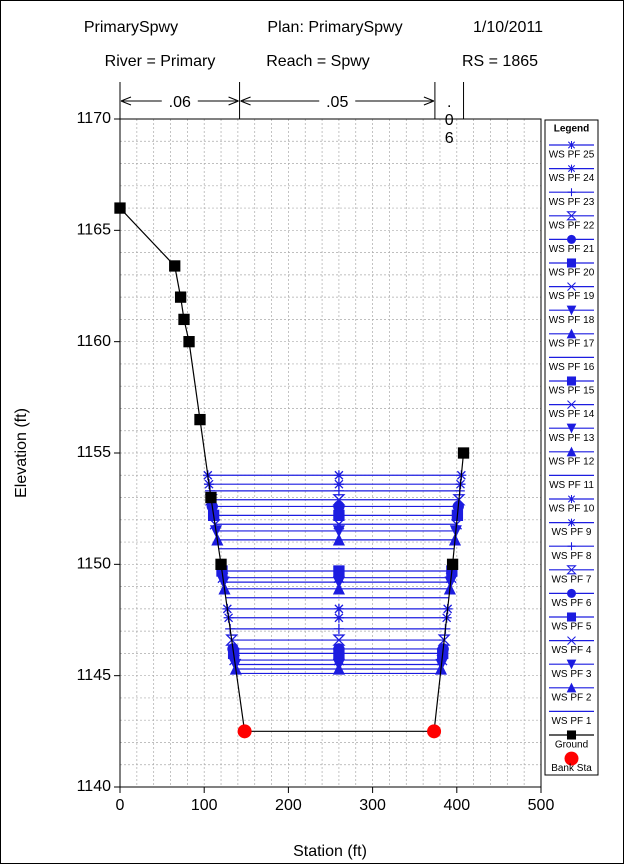 This screenshot has height=864, width=624. I want to click on x-tick-label: 0, so click(120, 805).